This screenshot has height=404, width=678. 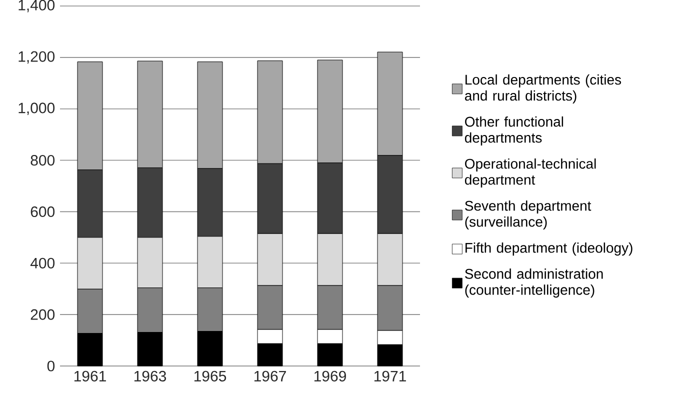 What do you see at coordinates (534, 283) in the screenshot?
I see `legend-label: Second administration (counter-intelligence)` at bounding box center [534, 283].